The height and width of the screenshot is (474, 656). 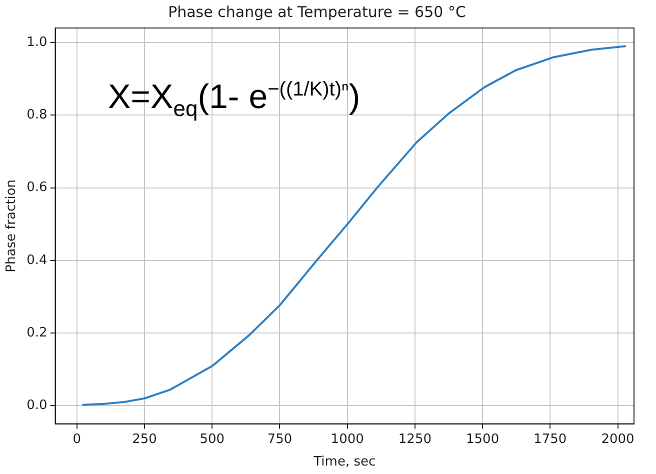 What do you see at coordinates (234, 100) in the screenshot?
I see `annotation: X=X$_{eq}$(1- e$^{−((1/K)t)ⁿ}$)` at bounding box center [234, 100].